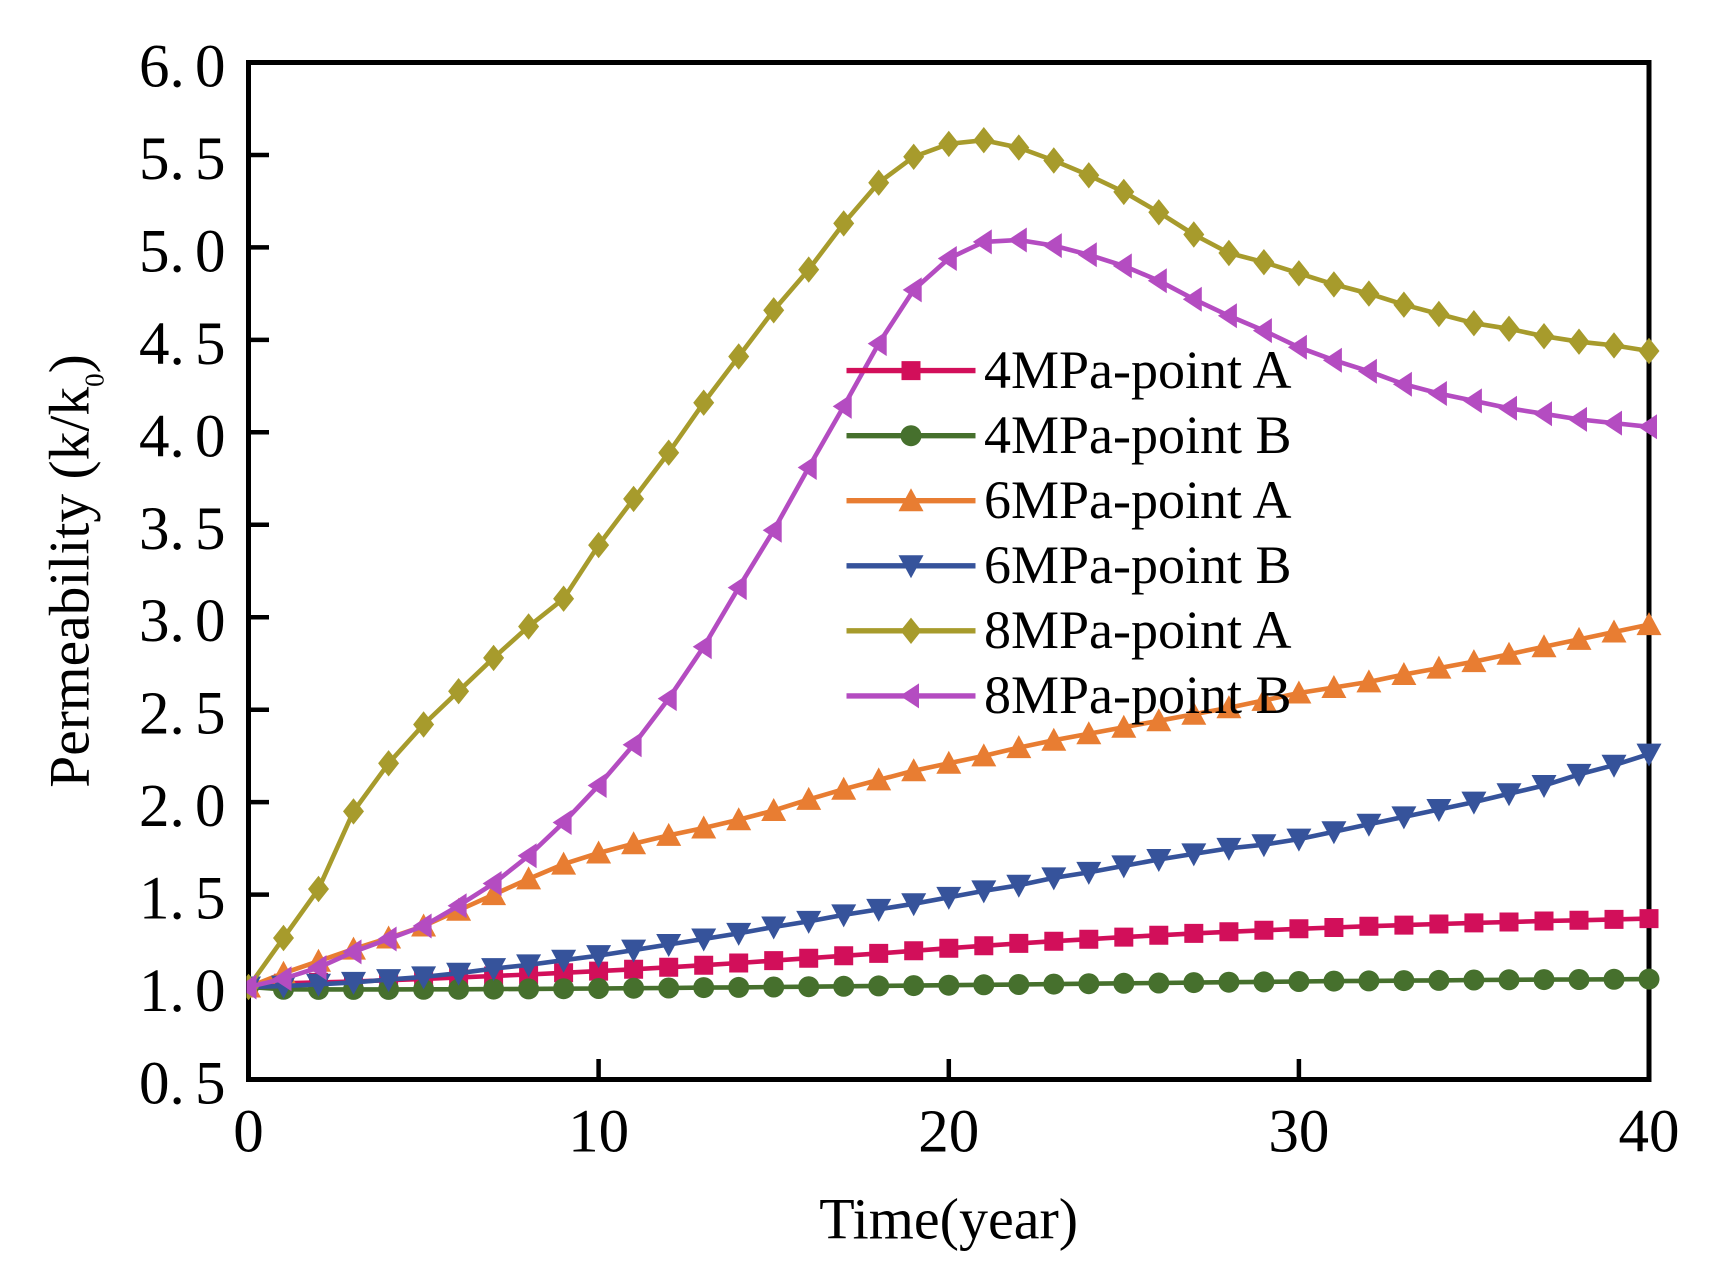 This screenshot has width=1719, height=1282. Describe the element at coordinates (182, 714) in the screenshot. I see `svg-text: 2. 5` at that location.